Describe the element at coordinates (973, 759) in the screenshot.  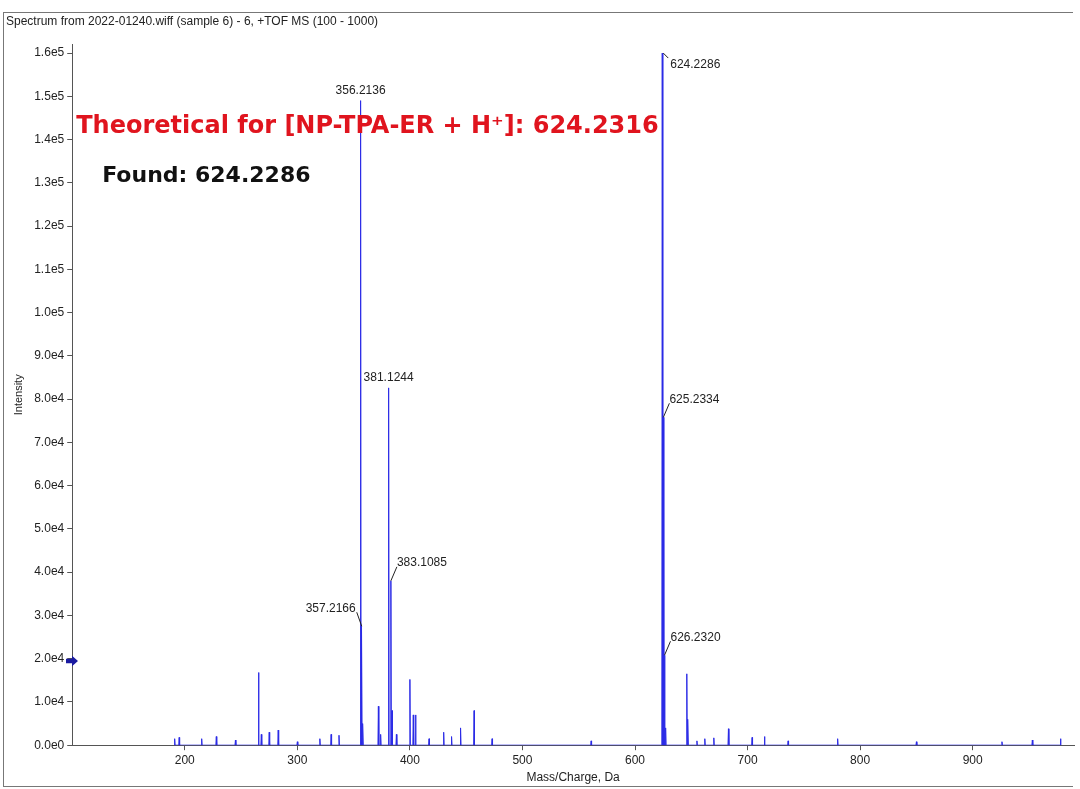
I see `x-tick-label: 900` at that location.